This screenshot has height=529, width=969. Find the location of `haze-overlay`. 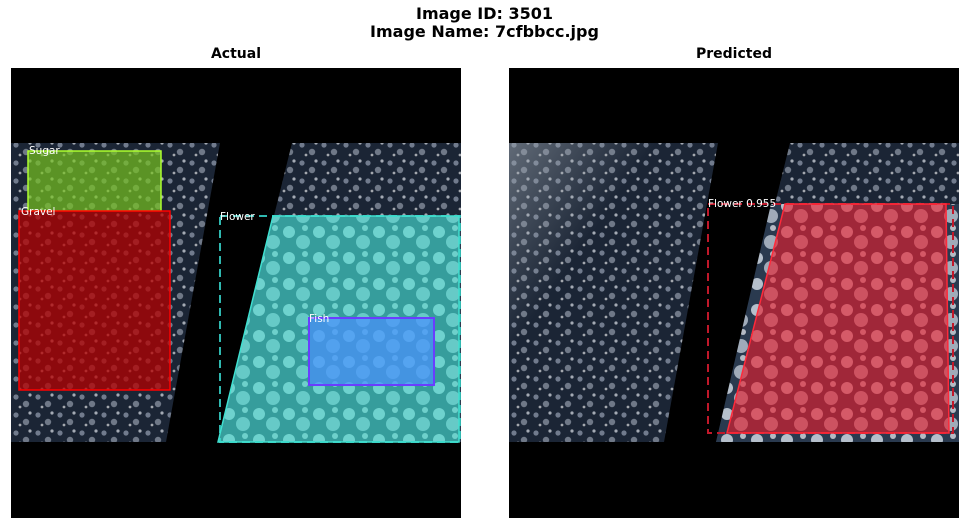

haze-overlay is located at coordinates (613, 292).